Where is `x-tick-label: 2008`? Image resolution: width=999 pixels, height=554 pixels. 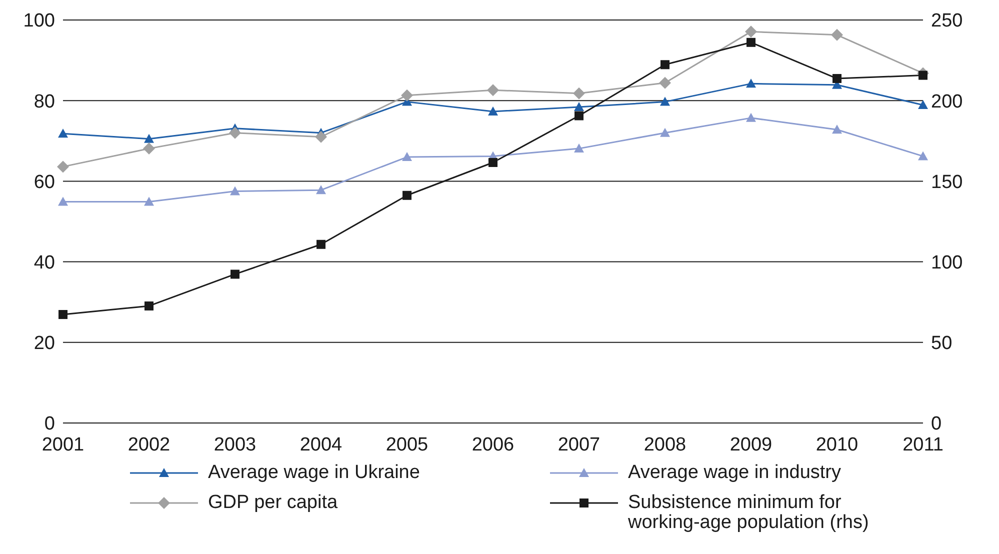
x-tick-label: 2008 is located at coordinates (665, 445).